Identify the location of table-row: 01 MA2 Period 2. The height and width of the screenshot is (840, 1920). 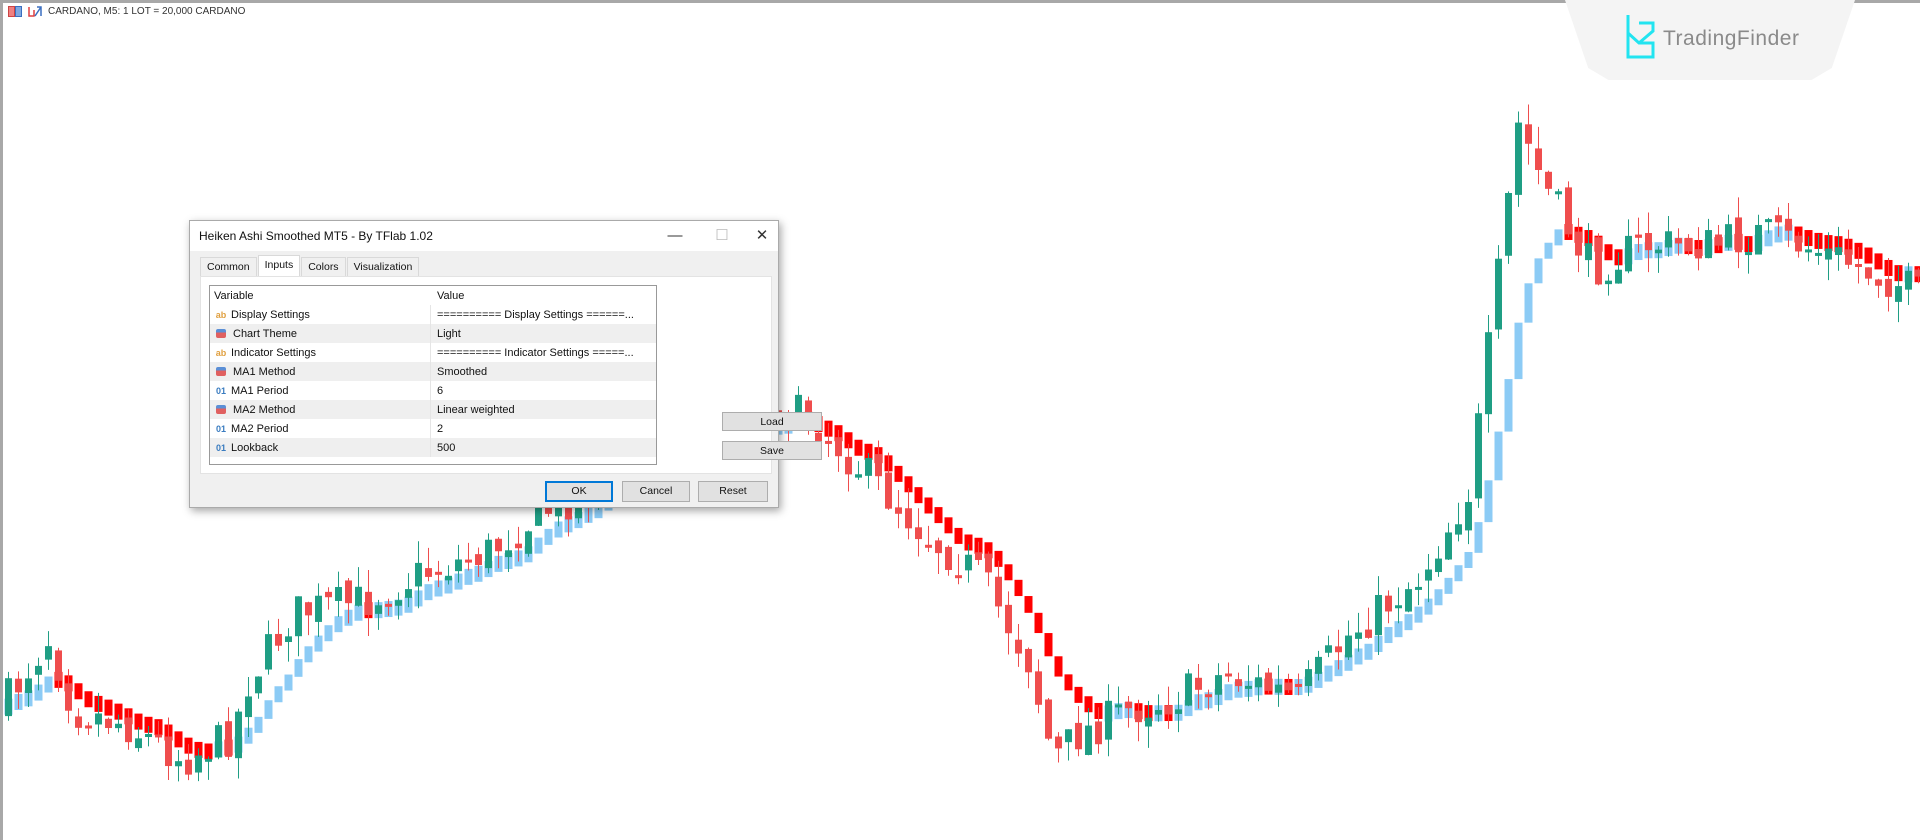
(433, 428).